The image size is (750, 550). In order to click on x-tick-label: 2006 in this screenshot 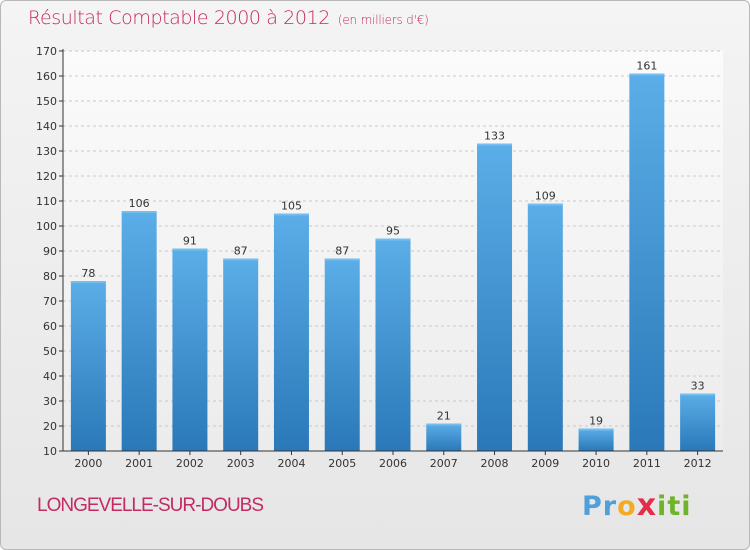, I will do `click(393, 463)`.